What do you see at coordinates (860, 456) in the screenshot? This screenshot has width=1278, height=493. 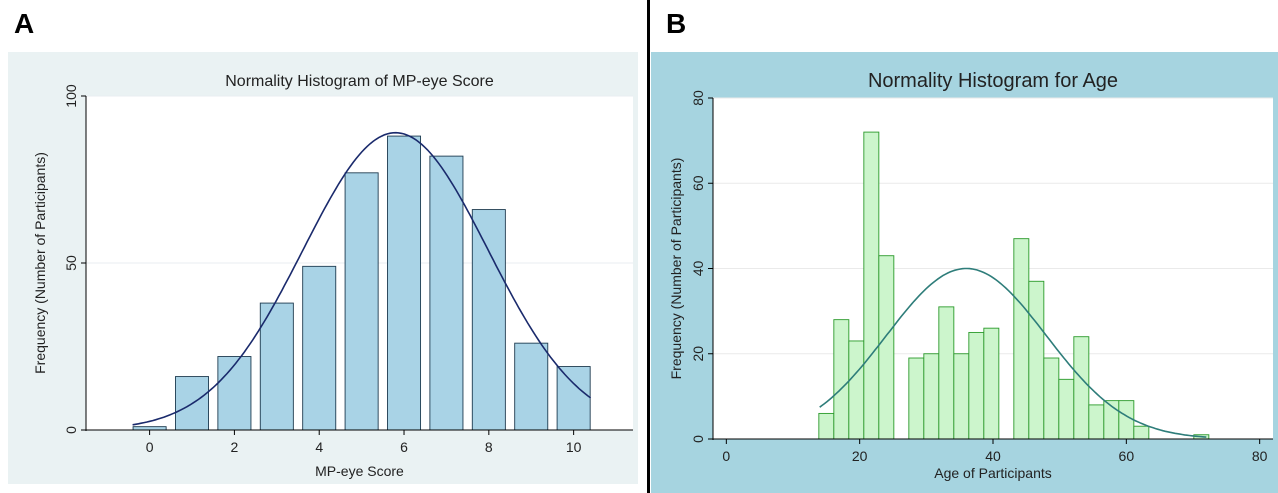 I see `chartb-x-tick-label-1: 20` at bounding box center [860, 456].